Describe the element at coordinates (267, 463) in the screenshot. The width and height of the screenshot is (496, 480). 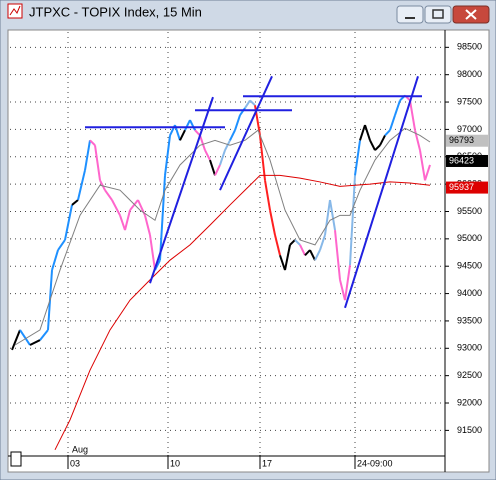
I see `x-tick-label: 17` at that location.